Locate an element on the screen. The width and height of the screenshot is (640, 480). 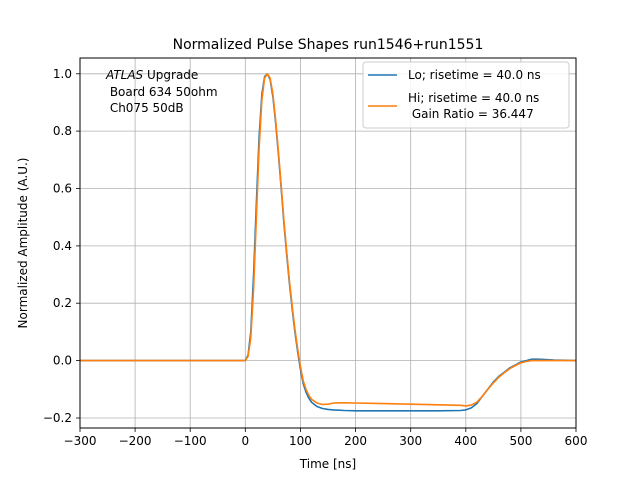
annotation-upgrade: Upgrade is located at coordinates (170, 75).